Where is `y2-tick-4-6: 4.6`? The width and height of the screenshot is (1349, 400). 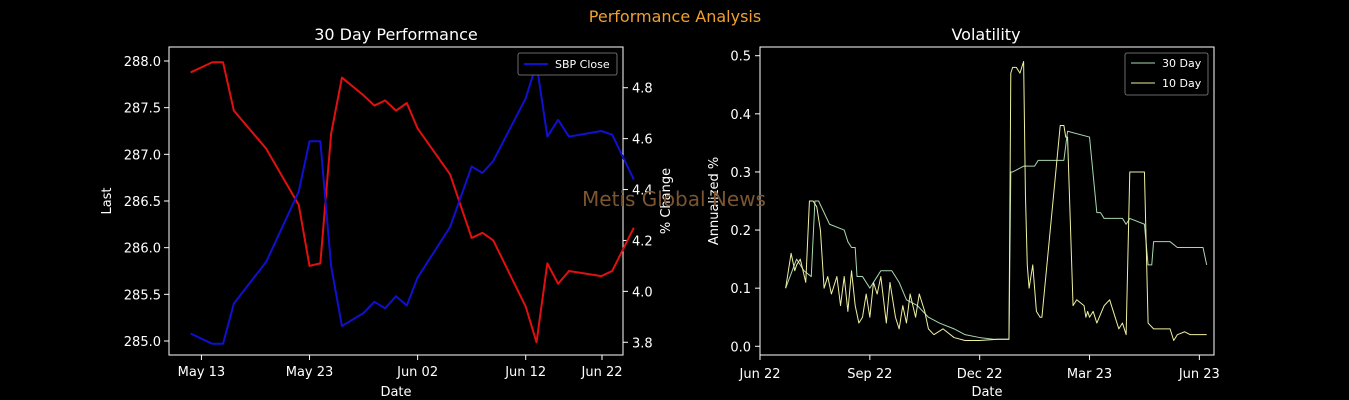
y2-tick-4-6: 4.6 is located at coordinates (642, 140).